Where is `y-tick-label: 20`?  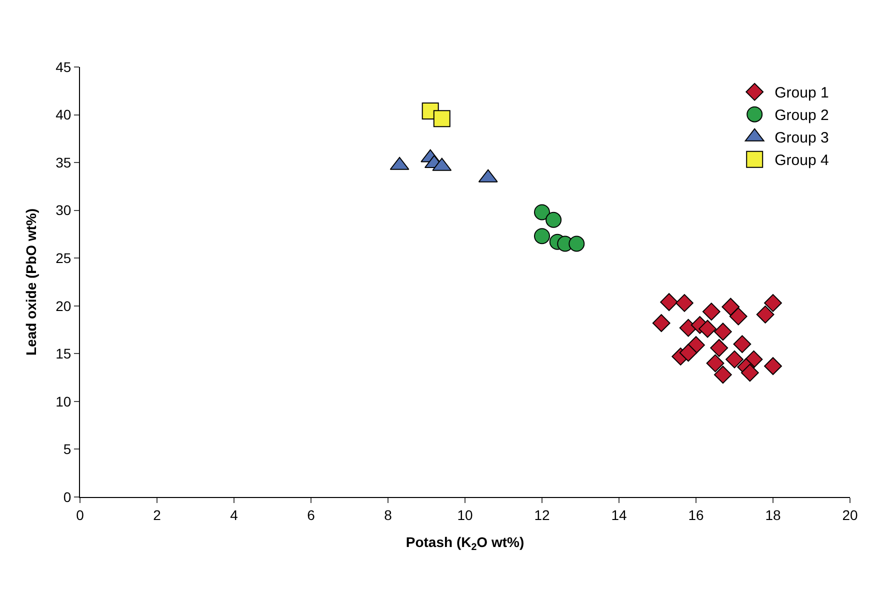 y-tick-label: 20 is located at coordinates (64, 306).